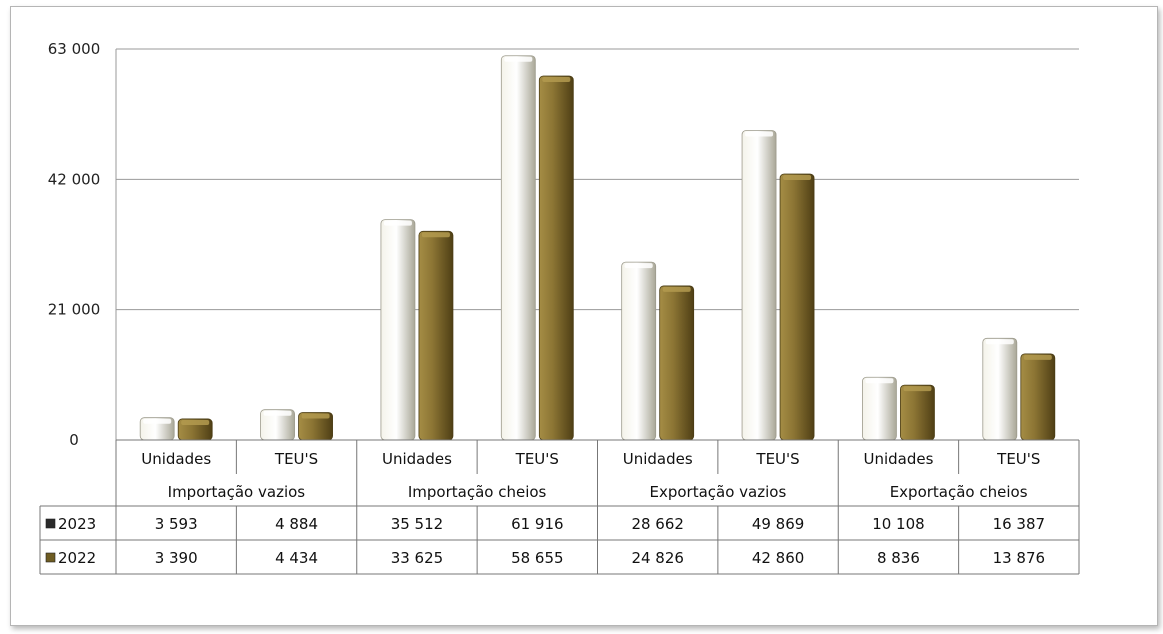 This screenshot has height=634, width=1163. What do you see at coordinates (296, 524) in the screenshot?
I see `data-label-2023: 4 884` at bounding box center [296, 524].